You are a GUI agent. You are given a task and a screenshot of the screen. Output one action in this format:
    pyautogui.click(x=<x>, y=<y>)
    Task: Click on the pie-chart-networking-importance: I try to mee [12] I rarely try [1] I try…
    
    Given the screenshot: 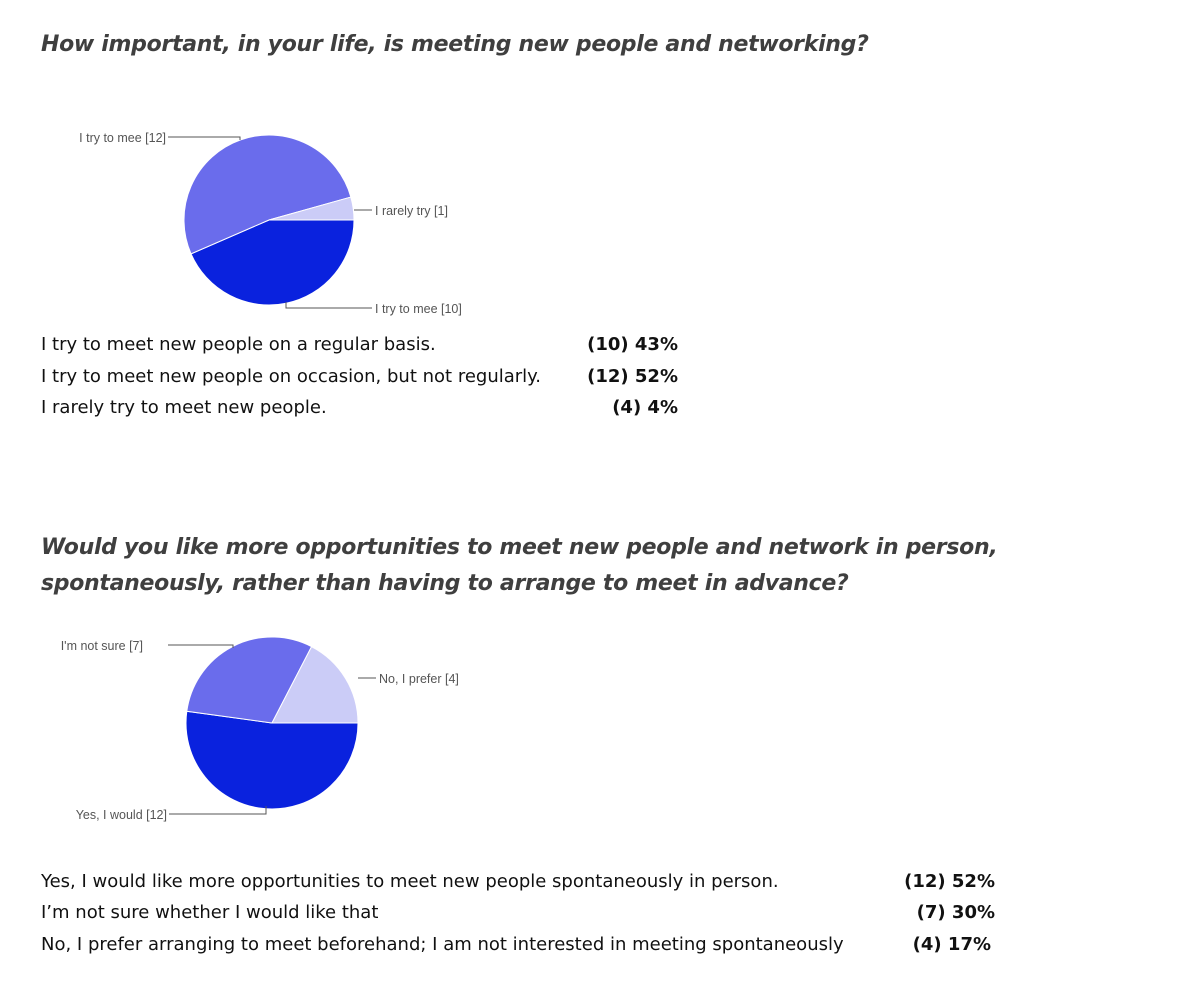 What is the action you would take?
    pyautogui.click(x=270, y=223)
    